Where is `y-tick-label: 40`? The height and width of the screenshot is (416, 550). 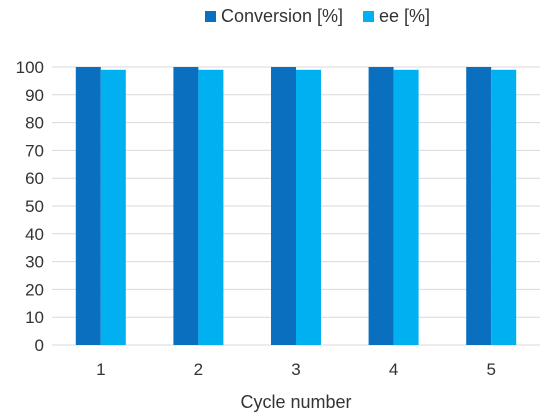
y-tick-label: 40 is located at coordinates (34, 234).